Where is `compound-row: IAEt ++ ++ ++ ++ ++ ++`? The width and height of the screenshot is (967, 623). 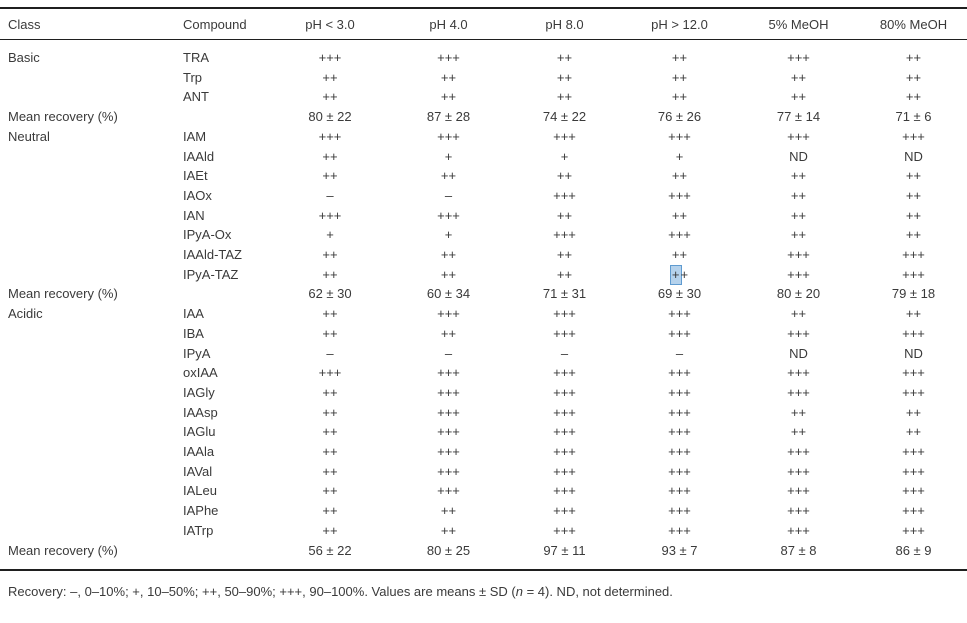
compound-row: IAEt ++ ++ ++ ++ ++ ++ is located at coordinates (483, 176).